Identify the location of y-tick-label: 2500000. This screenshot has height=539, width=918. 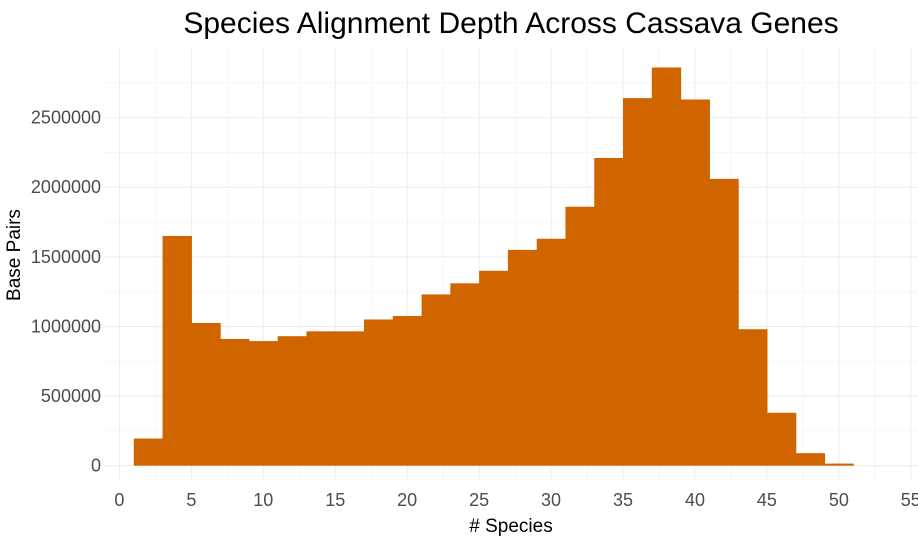
(66, 118).